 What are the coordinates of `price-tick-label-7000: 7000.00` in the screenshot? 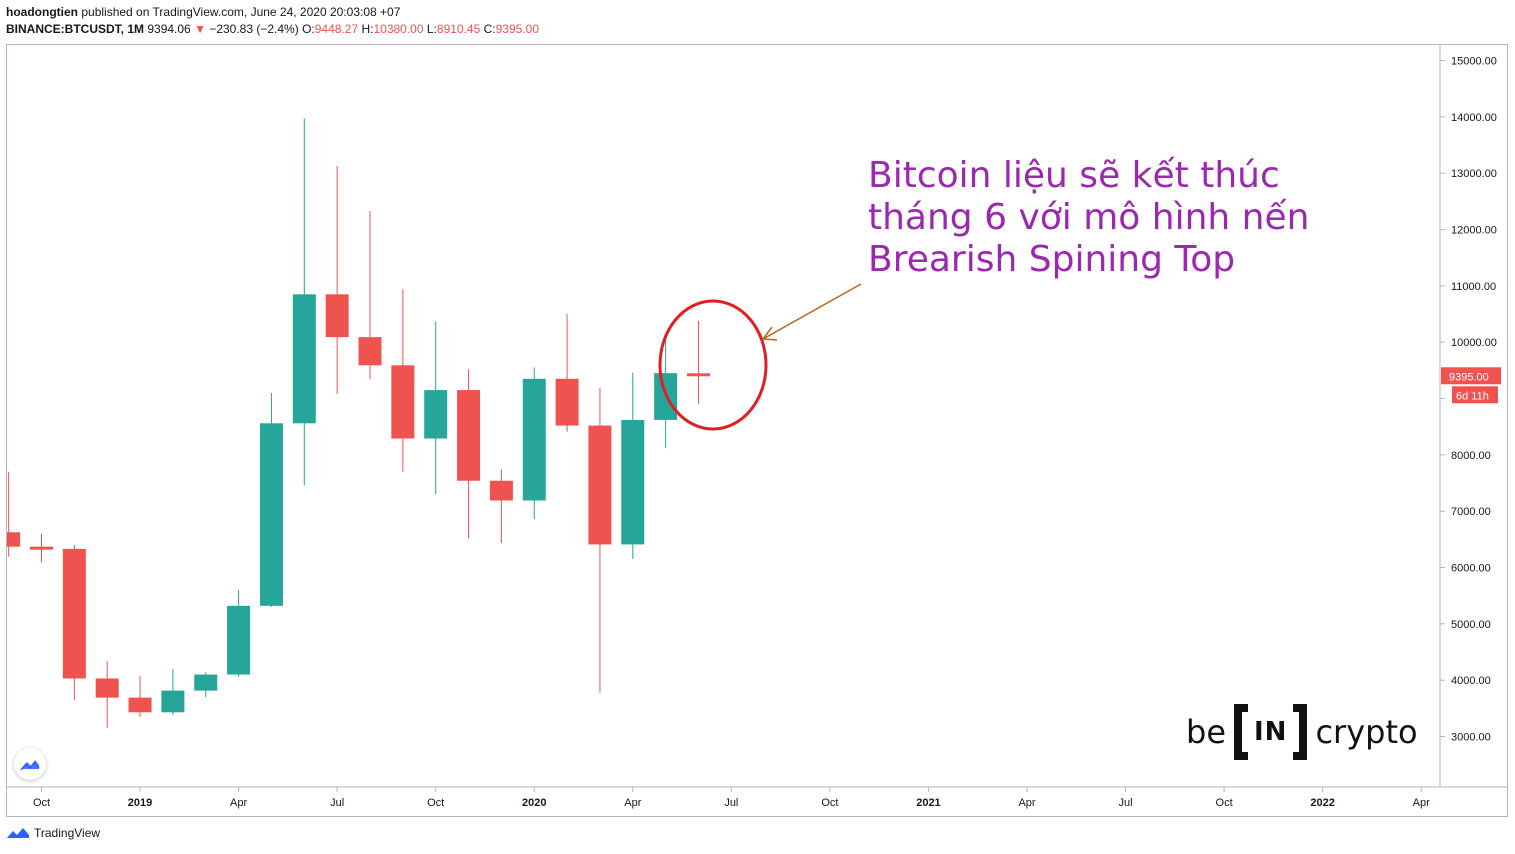 It's located at (1471, 512).